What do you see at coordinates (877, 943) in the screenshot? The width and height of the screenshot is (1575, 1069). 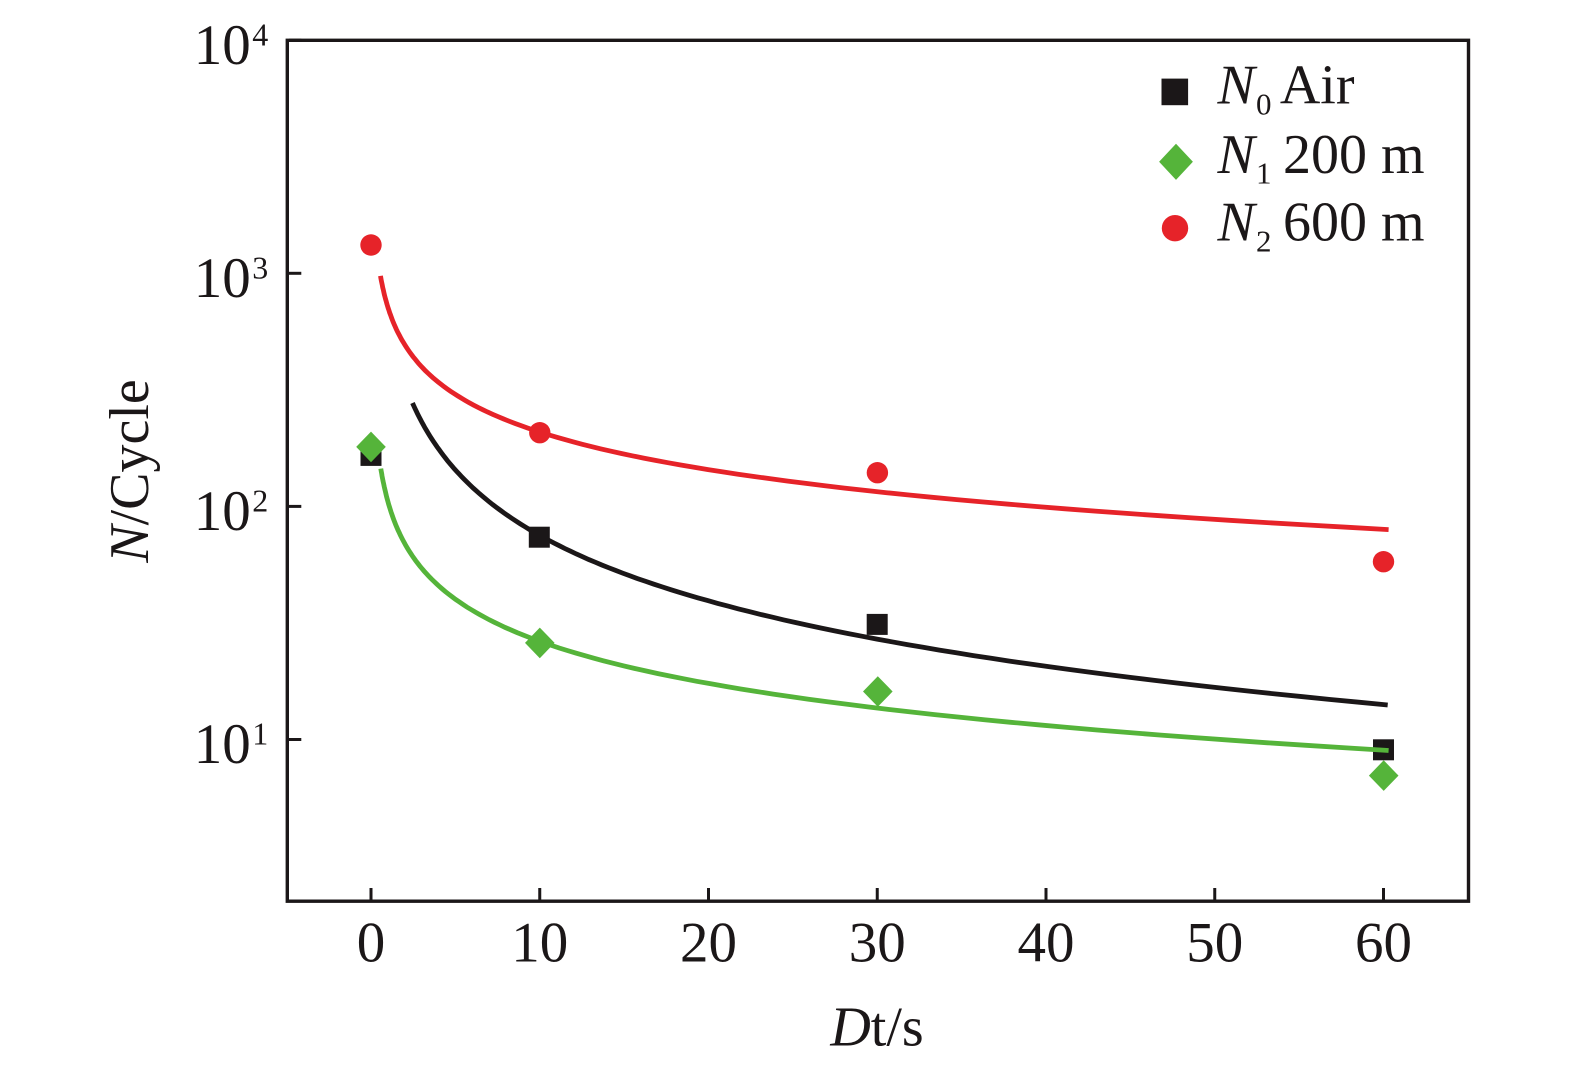 I see `svg-text: 30` at bounding box center [877, 943].